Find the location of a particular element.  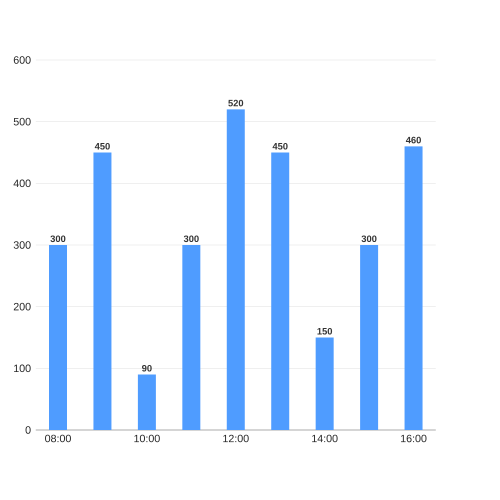

data-label: 90 is located at coordinates (147, 368).